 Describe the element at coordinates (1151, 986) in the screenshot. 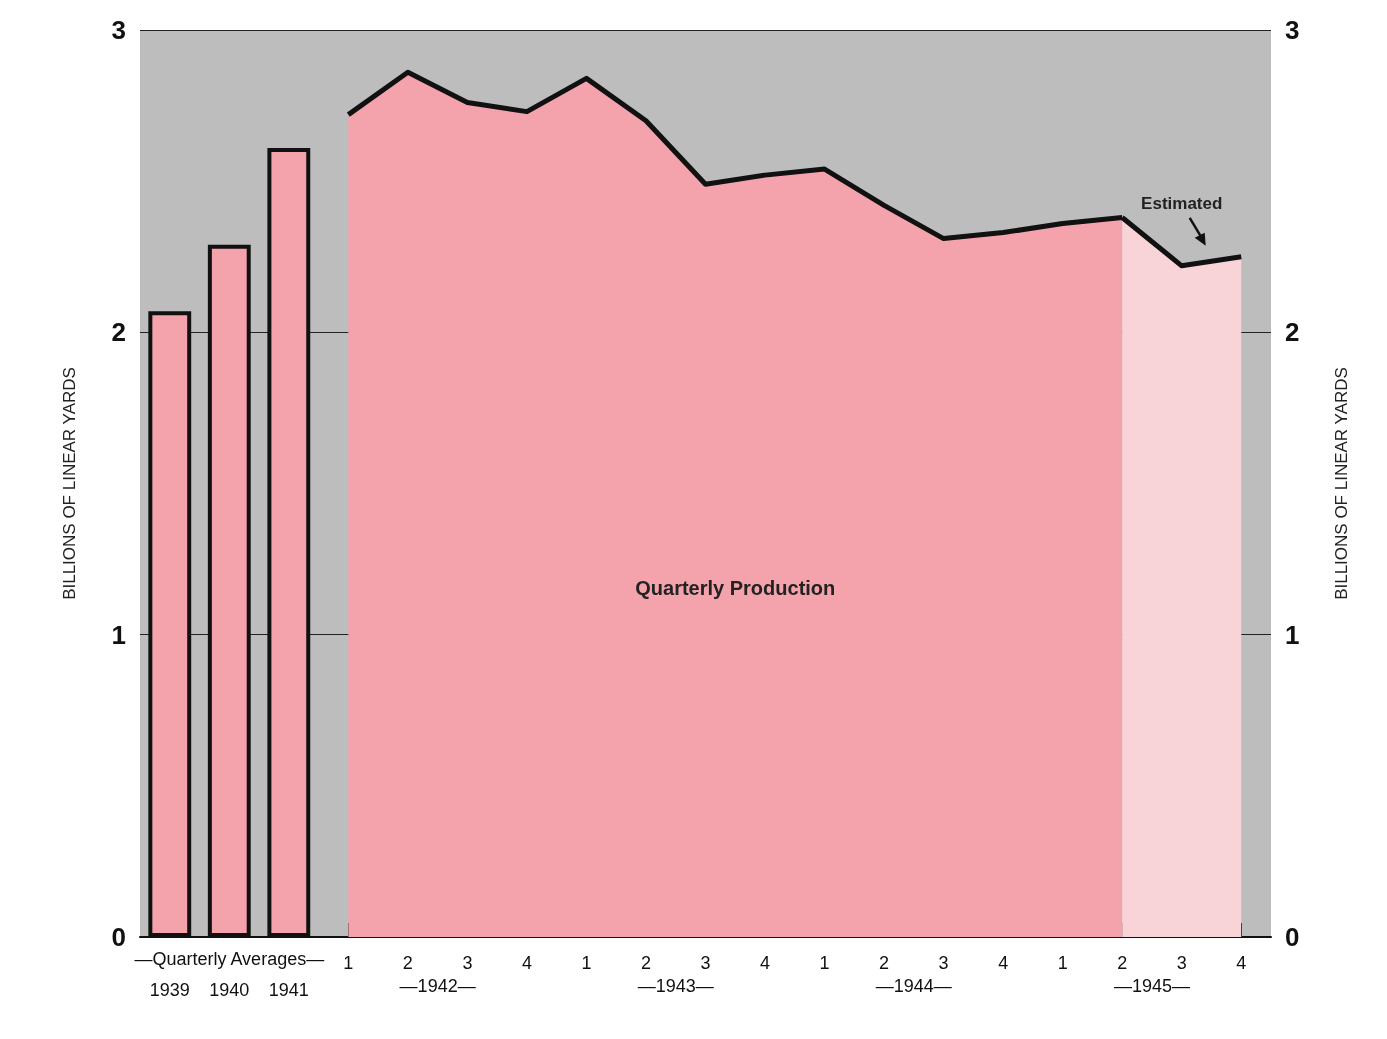

I see `text: —1945—` at that location.